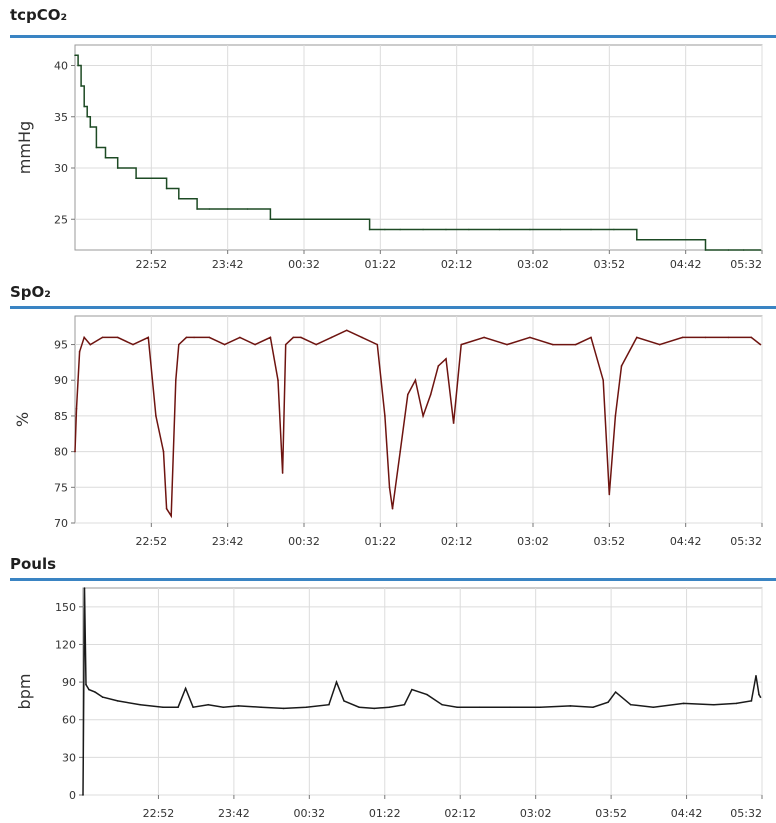 This screenshot has width=776, height=823. I want to click on tcpco2-xtick-label: 02:12, so click(457, 264).